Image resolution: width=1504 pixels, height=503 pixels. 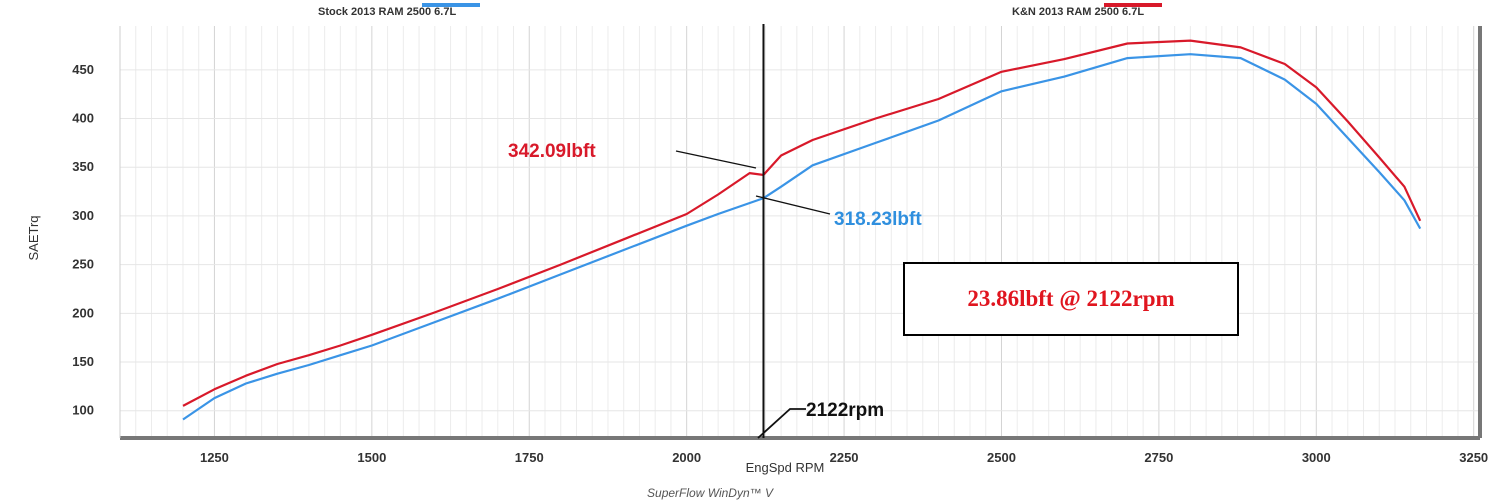 What do you see at coordinates (785, 467) in the screenshot?
I see `x-axis-title: EngSpd RPM` at bounding box center [785, 467].